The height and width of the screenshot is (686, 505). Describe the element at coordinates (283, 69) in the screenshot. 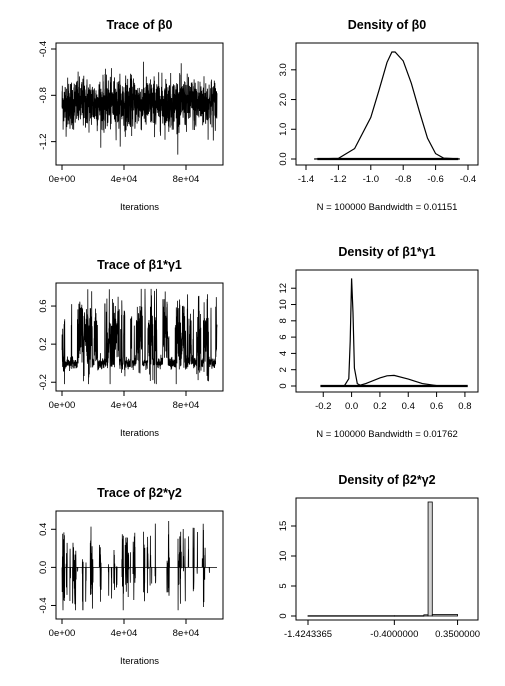

I see `y-tick-label: 3.0` at that location.